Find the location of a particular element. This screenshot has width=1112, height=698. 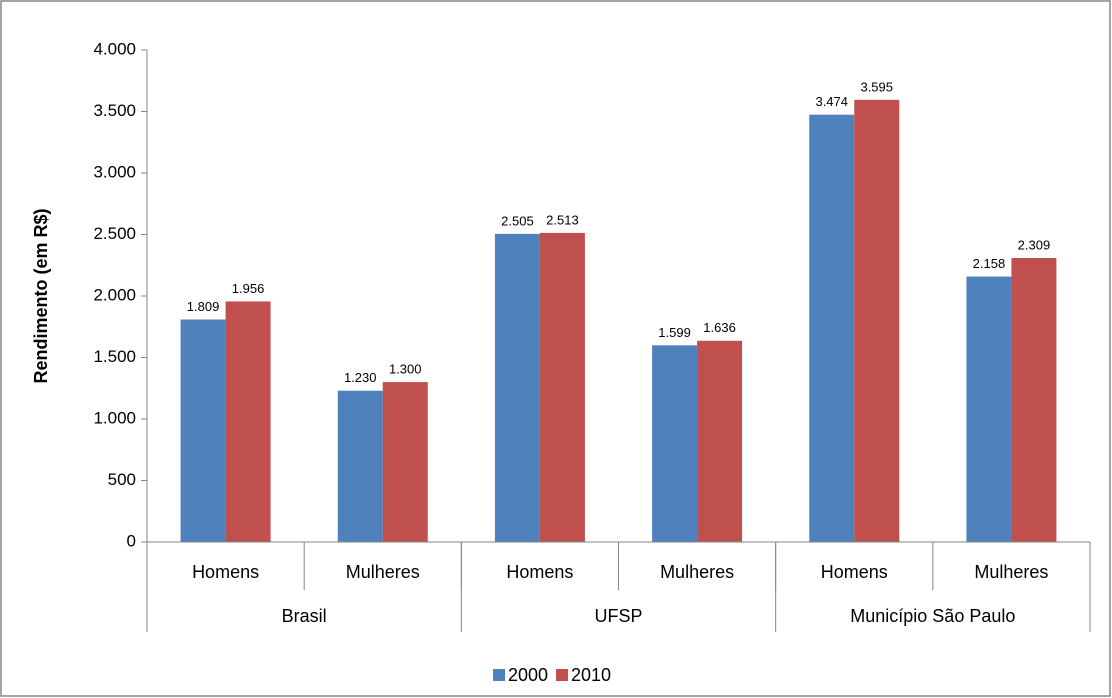

value-label: 1.230 is located at coordinates (360, 377).